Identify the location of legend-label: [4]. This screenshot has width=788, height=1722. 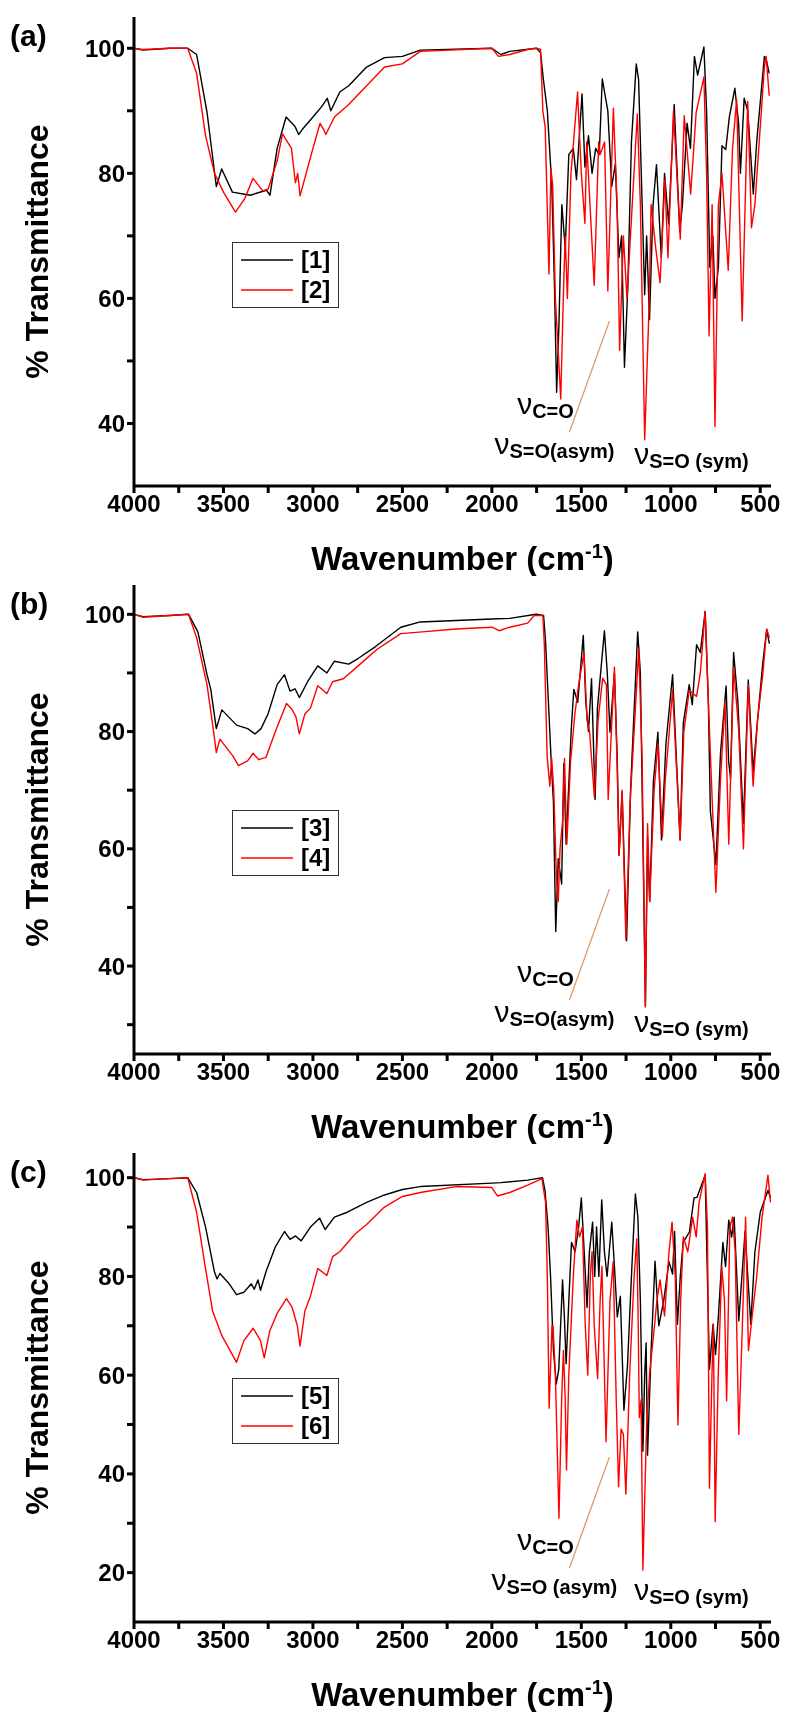
(316, 857).